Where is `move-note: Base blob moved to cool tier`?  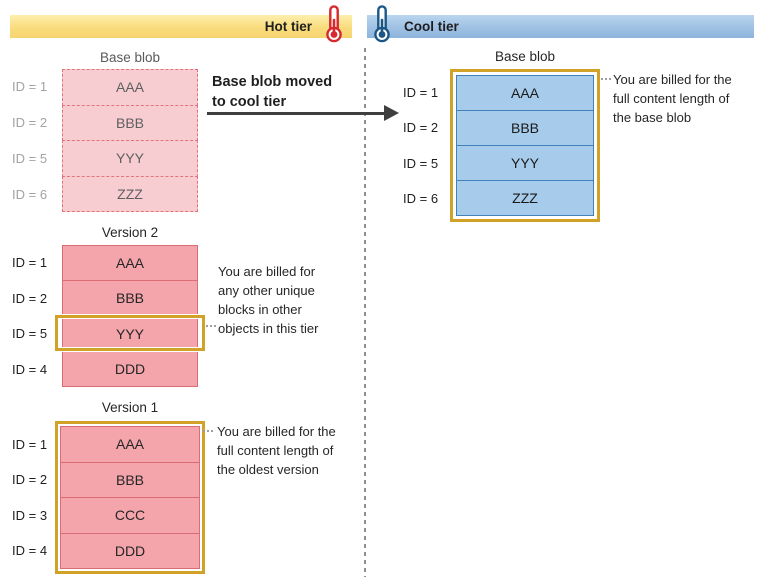
move-note: Base blob moved to cool tier is located at coordinates (272, 92).